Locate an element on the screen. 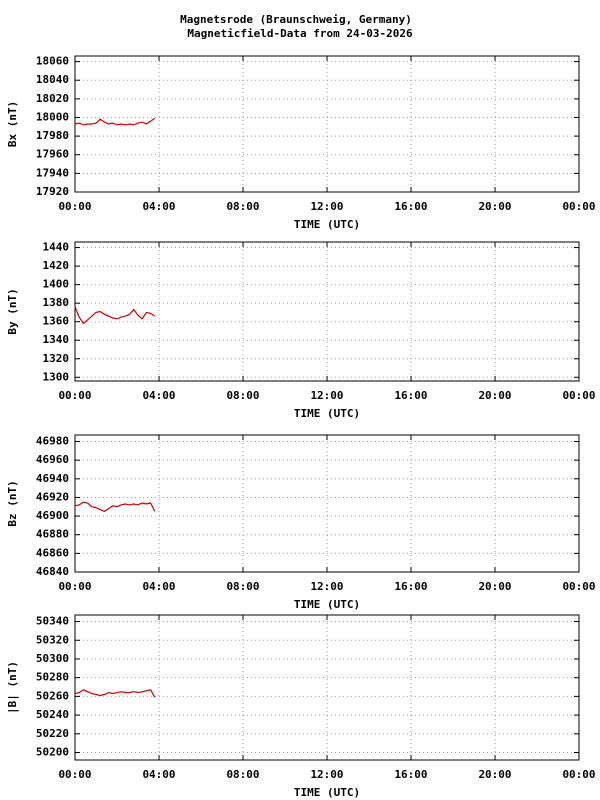 The width and height of the screenshot is (600, 800). y-tick-label: 46940 is located at coordinates (52, 478).